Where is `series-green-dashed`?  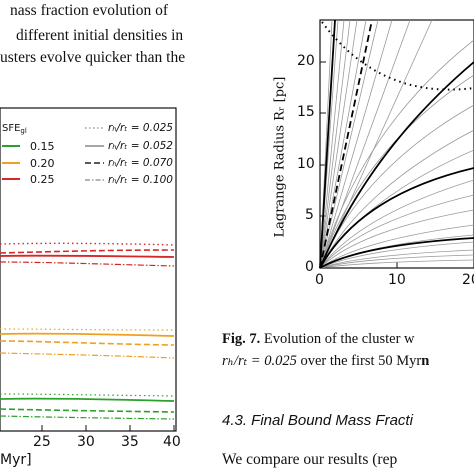
series-green-dashed is located at coordinates (87, 410).